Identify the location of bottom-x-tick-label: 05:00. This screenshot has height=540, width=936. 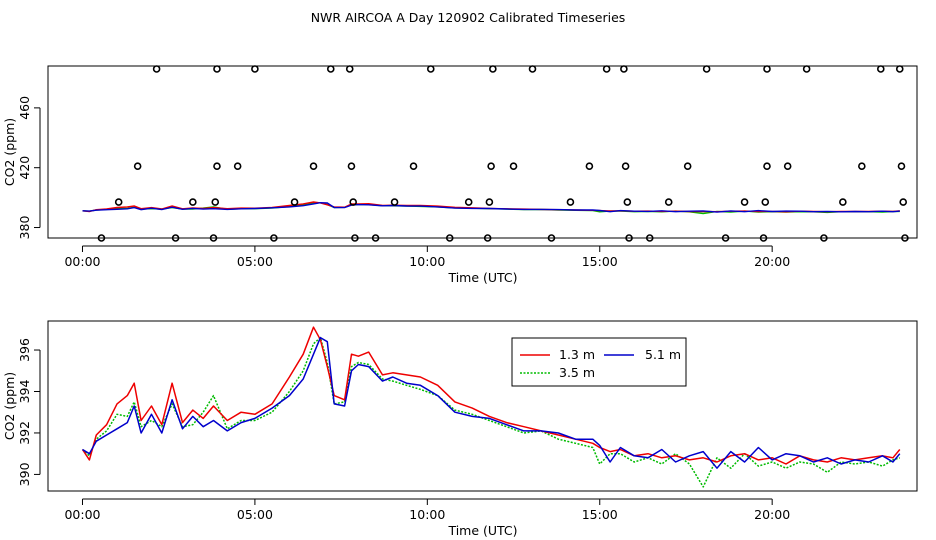
(255, 514).